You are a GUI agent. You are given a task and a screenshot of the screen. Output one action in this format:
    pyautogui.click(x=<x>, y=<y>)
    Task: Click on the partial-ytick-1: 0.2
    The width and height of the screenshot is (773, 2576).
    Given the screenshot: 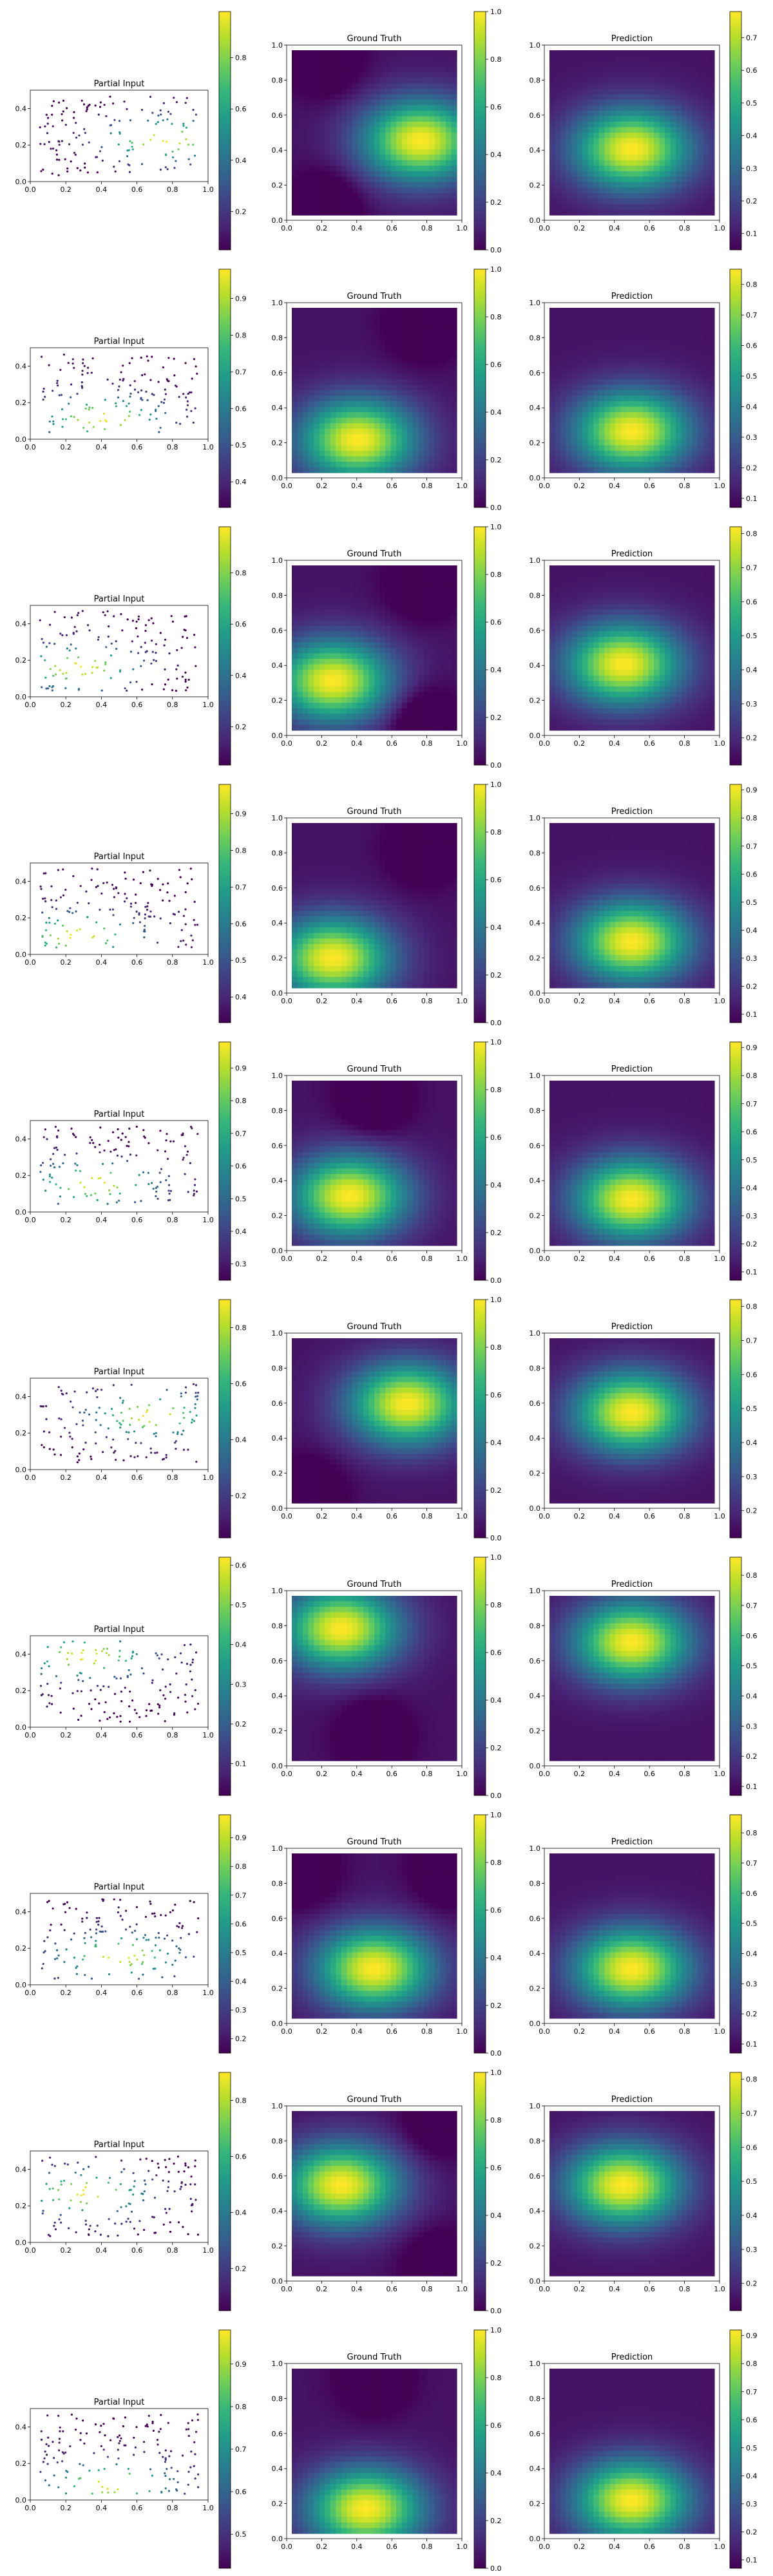 What is the action you would take?
    pyautogui.click(x=21, y=918)
    